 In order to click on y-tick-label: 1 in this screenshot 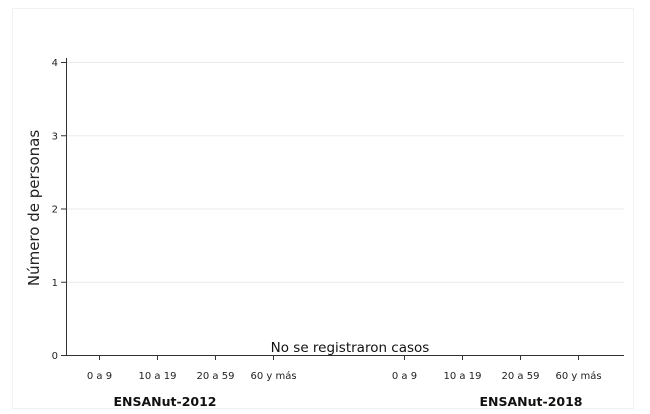, I will do `click(55, 283)`.